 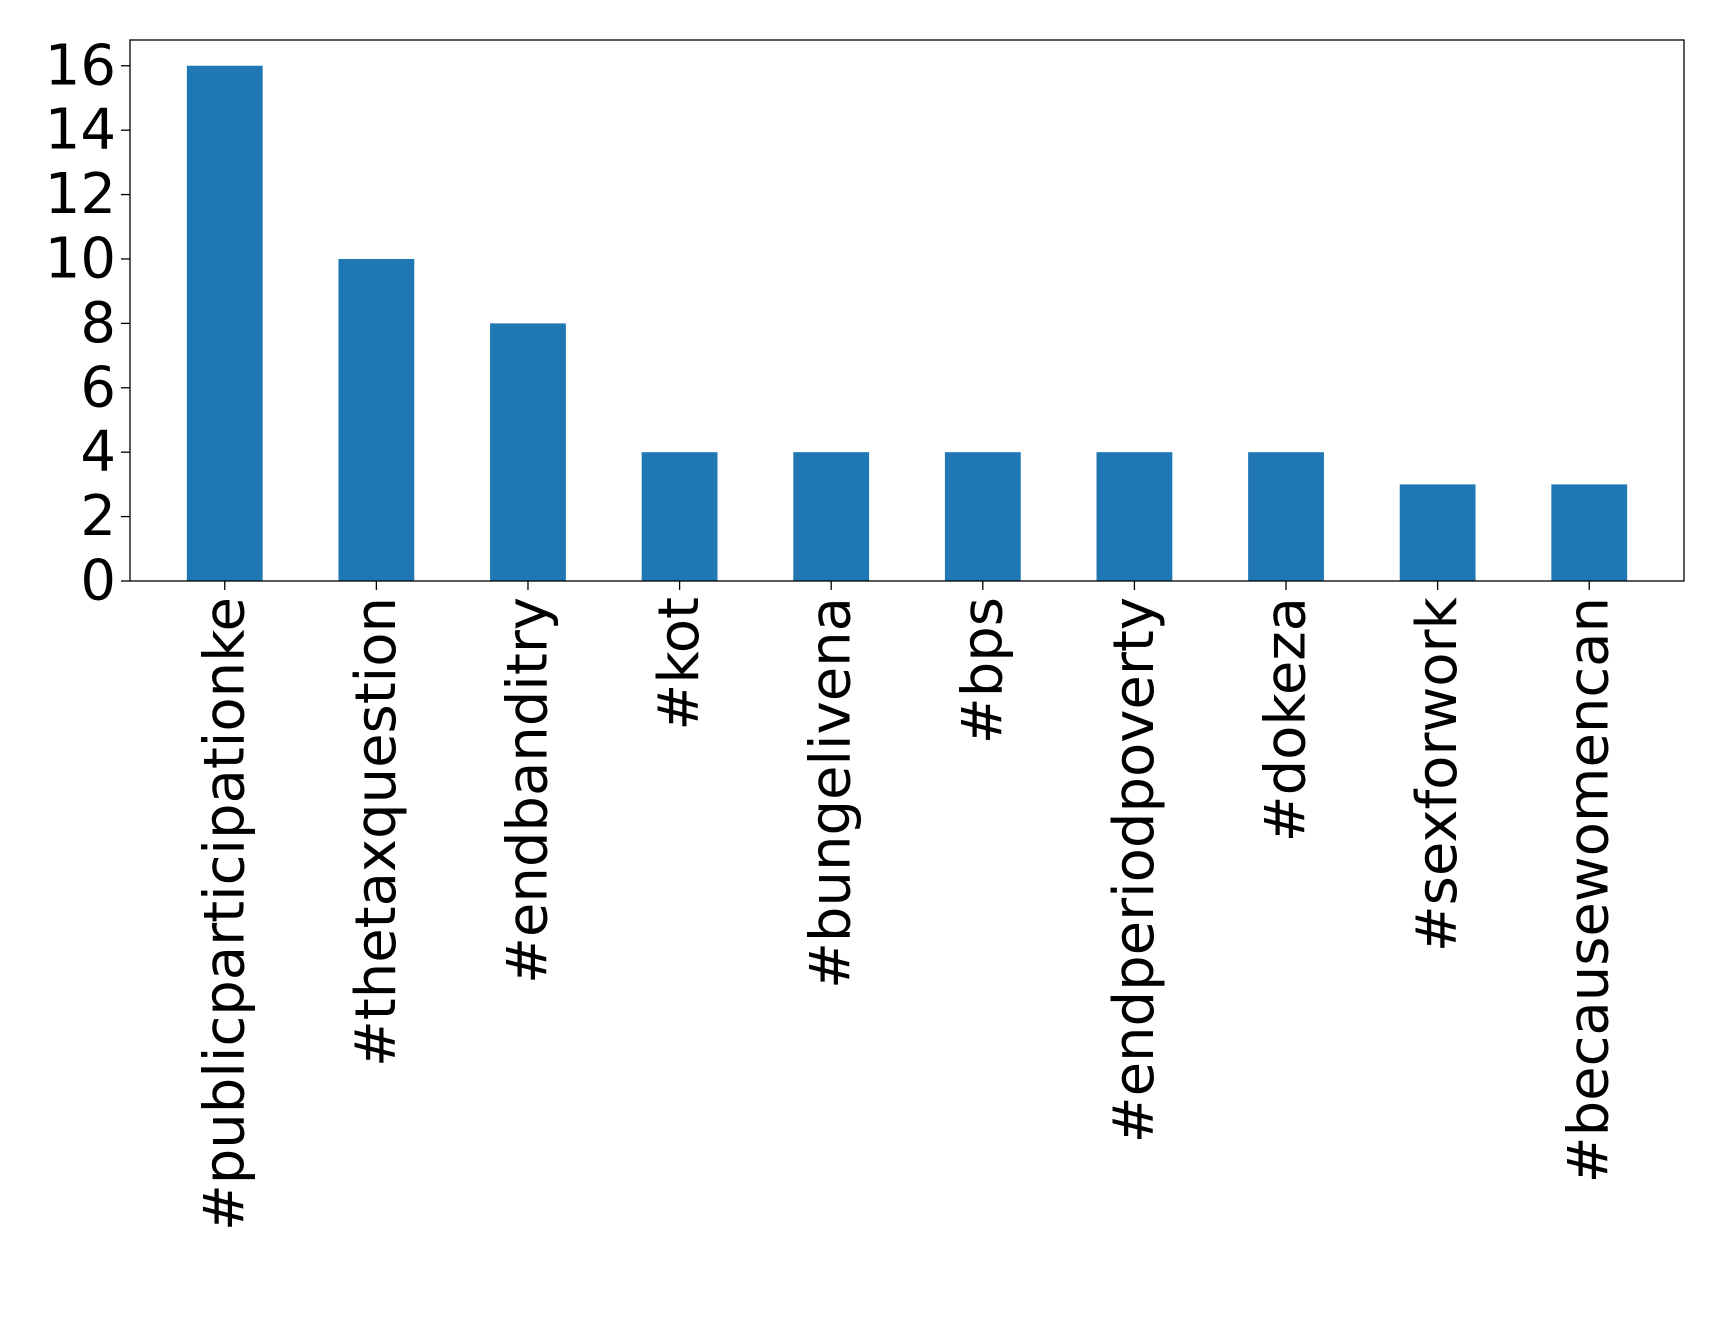 What do you see at coordinates (98, 516) in the screenshot?
I see `y-tick-label: 2` at bounding box center [98, 516].